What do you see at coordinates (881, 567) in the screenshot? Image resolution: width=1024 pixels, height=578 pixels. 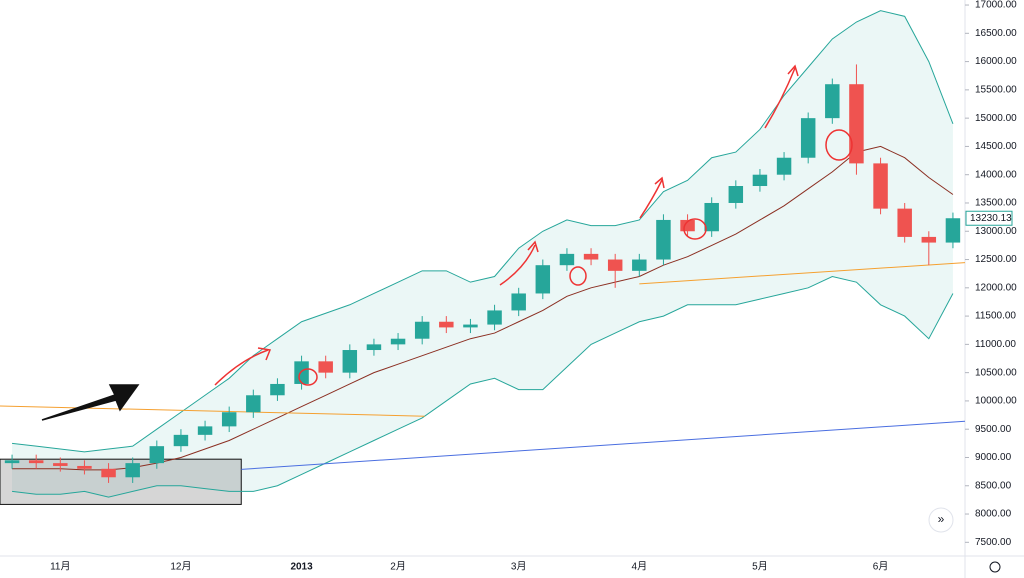 I see `x-tick-label: 6月` at bounding box center [881, 567].